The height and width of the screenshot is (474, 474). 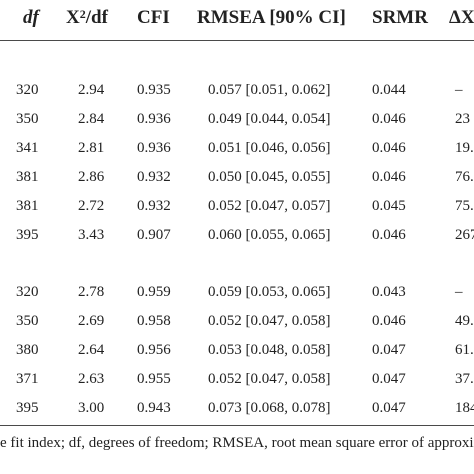 I want to click on cell-delta-chi-square: 37., so click(x=464, y=379).